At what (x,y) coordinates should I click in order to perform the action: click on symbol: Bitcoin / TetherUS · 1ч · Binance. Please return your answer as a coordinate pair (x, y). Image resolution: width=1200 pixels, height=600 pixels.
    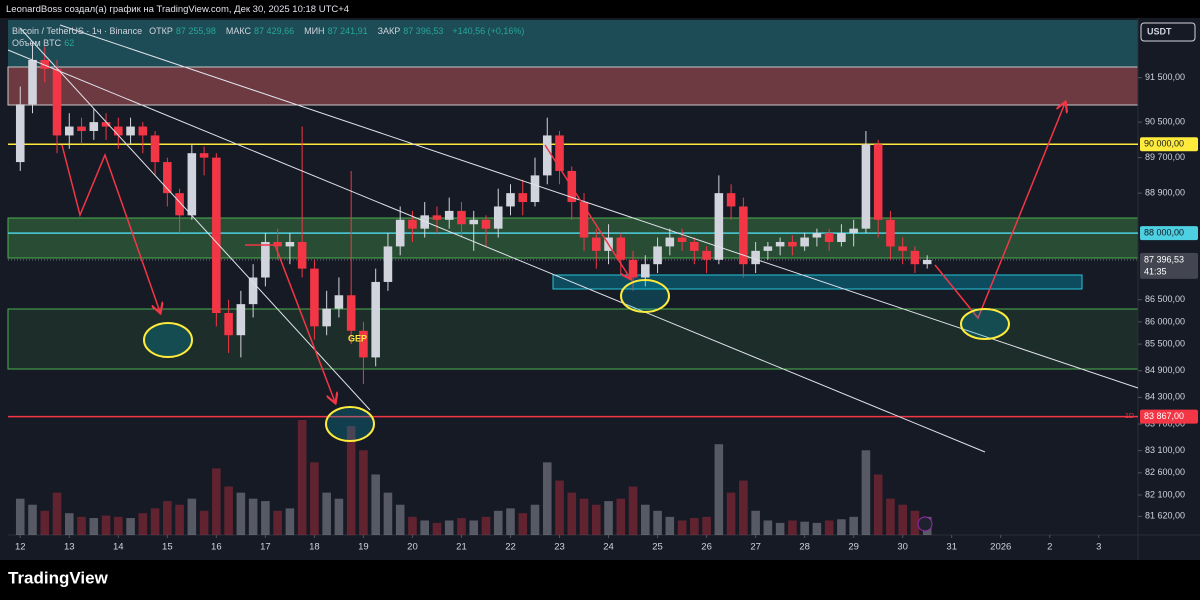
    Looking at the image, I should click on (77, 31).